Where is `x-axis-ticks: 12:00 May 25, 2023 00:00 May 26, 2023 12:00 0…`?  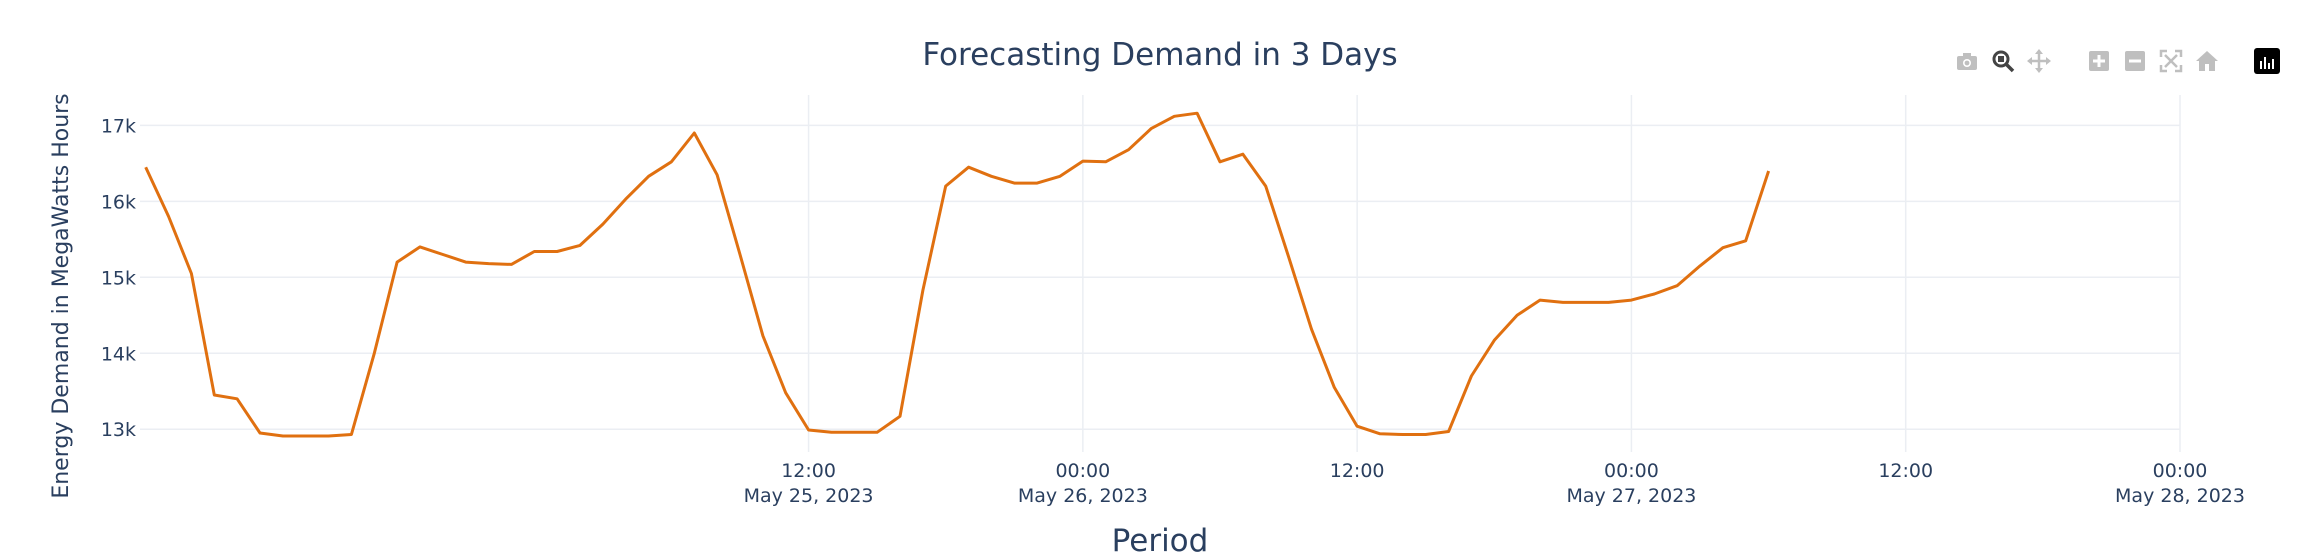
x-axis-ticks: 12:00 May 25, 2023 00:00 May 26, 2023 12:00 0… is located at coordinates (1494, 483).